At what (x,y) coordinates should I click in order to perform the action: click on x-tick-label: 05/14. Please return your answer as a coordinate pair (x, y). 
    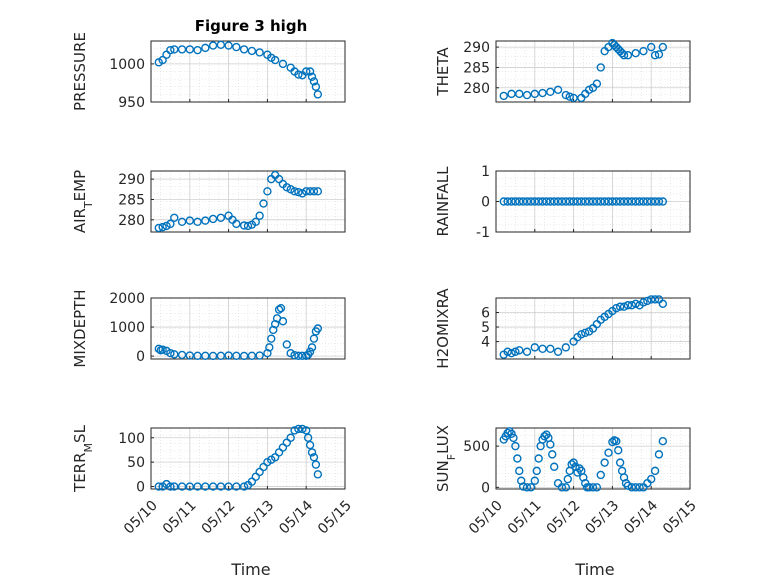
    Looking at the image, I should click on (296, 518).